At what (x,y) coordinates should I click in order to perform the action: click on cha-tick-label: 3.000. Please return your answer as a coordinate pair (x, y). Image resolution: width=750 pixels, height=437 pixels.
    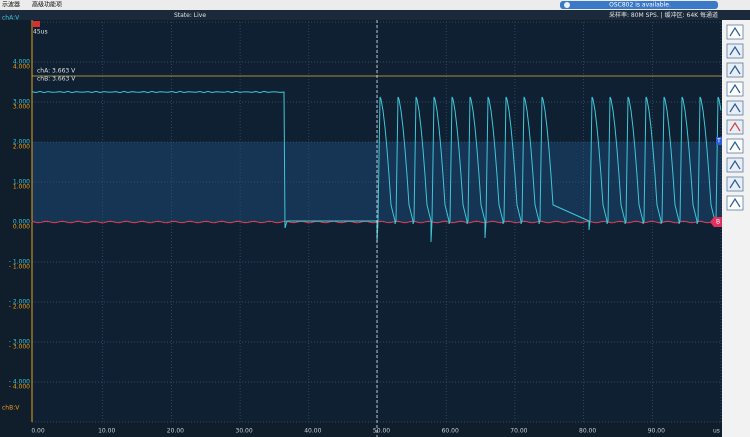
    Looking at the image, I should click on (21, 102).